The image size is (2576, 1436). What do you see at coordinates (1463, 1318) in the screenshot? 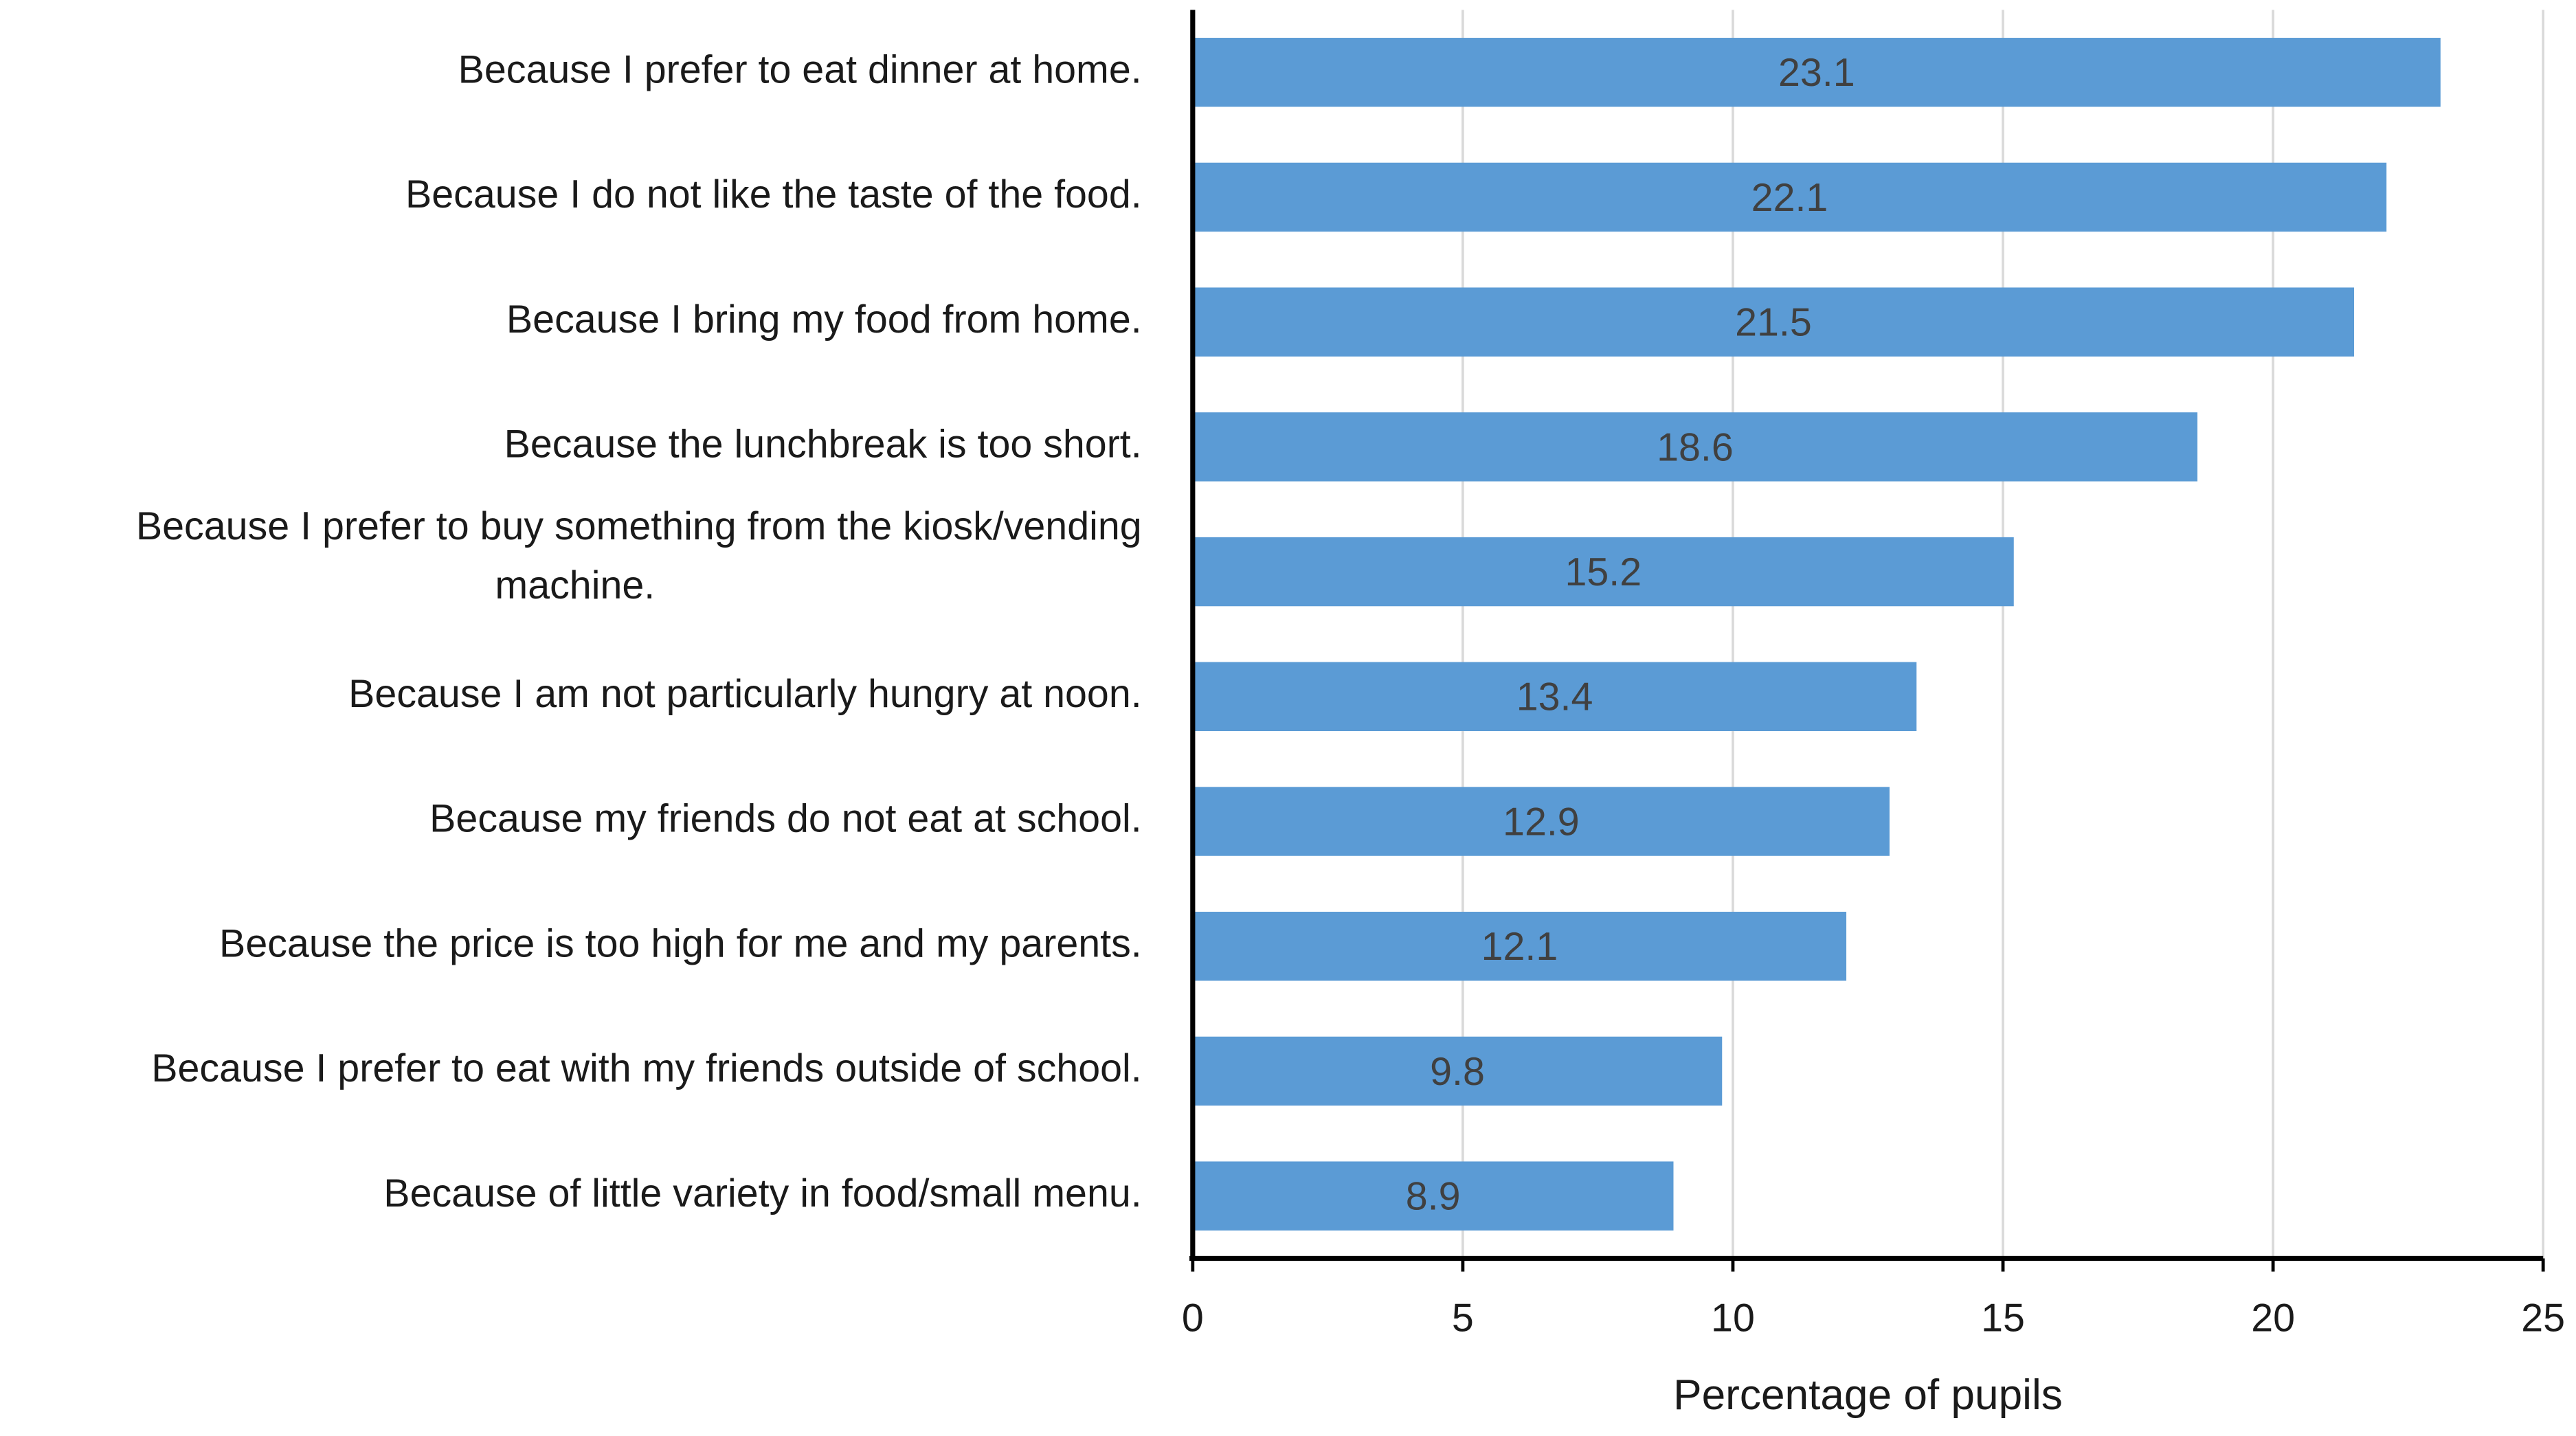
I see `x-tick-label: 5` at bounding box center [1463, 1318].